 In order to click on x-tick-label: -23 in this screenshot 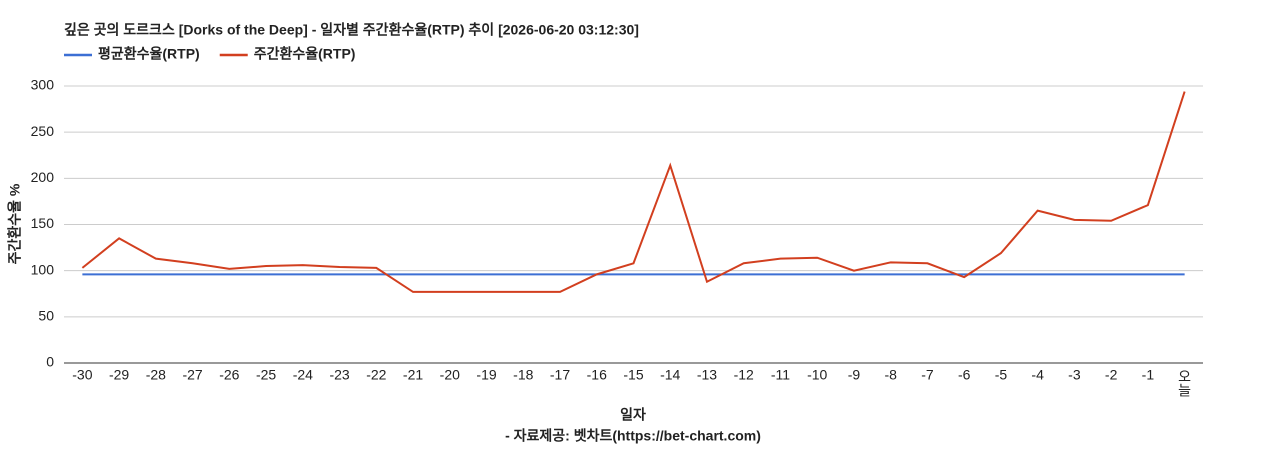, I will do `click(339, 375)`.